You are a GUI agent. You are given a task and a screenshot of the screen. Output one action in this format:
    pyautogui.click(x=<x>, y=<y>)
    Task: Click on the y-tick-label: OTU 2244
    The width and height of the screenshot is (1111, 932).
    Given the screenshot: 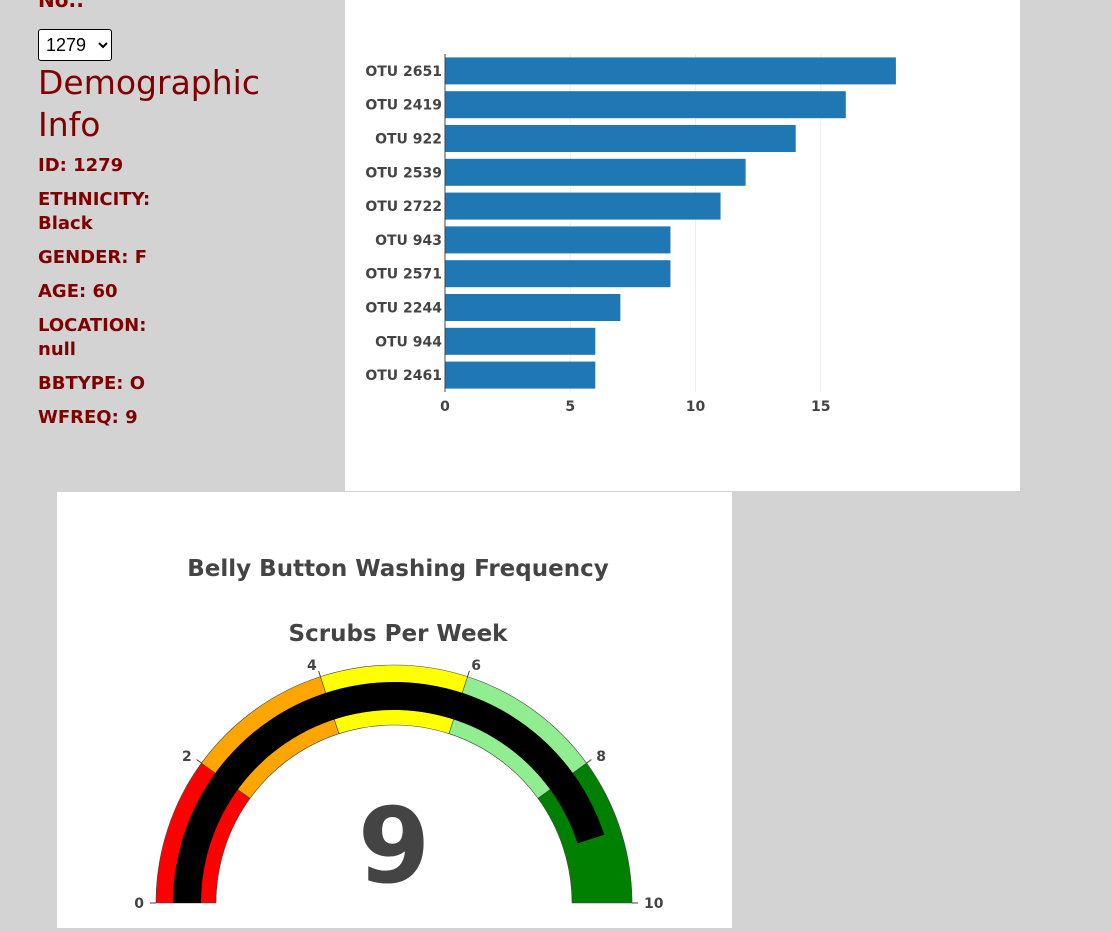 What is the action you would take?
    pyautogui.click(x=403, y=309)
    